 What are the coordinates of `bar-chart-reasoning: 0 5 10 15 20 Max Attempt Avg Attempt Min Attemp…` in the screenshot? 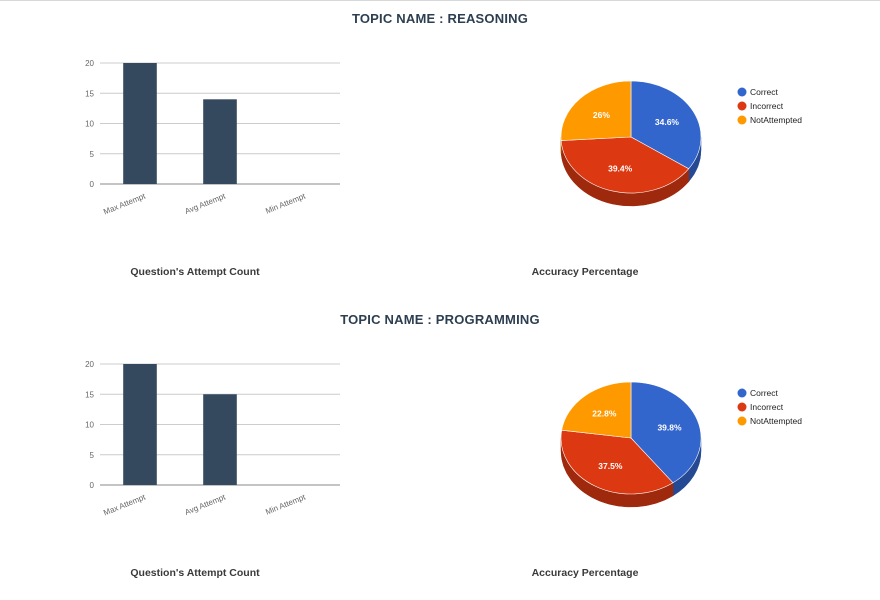 It's located at (212, 138).